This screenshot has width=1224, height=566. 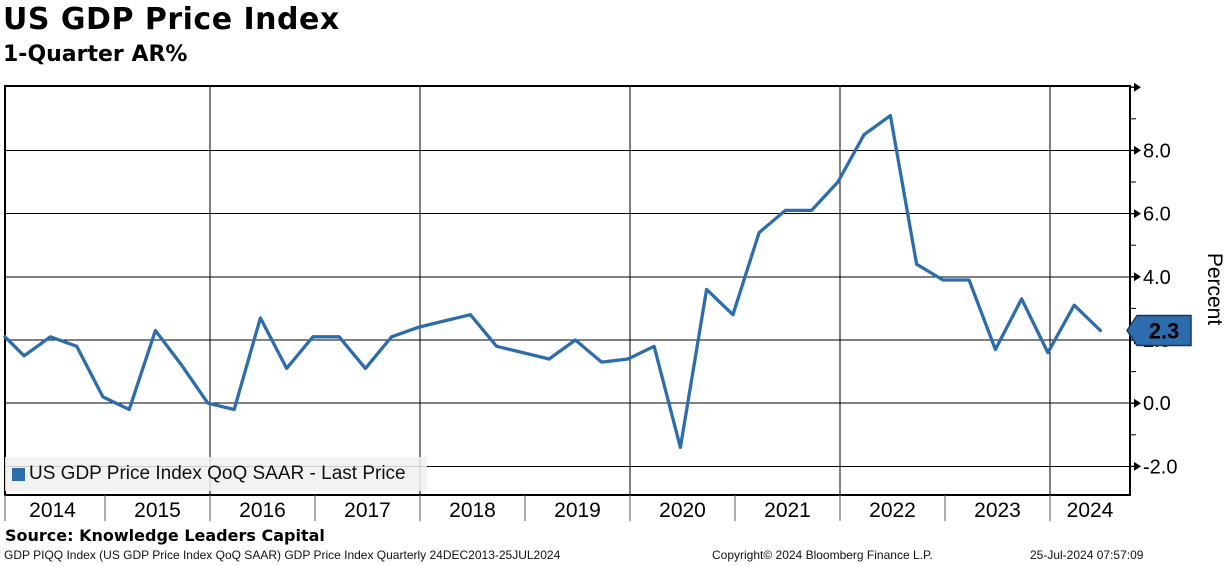 What do you see at coordinates (682, 510) in the screenshot?
I see `x-tick-label: 2020` at bounding box center [682, 510].